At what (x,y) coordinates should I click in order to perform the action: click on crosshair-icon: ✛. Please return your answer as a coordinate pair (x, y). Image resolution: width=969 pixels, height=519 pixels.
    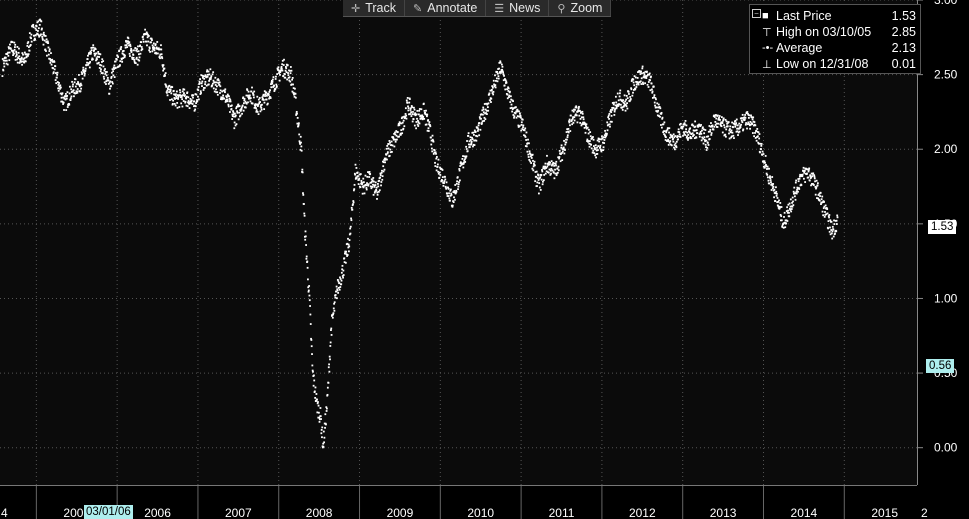
    Looking at the image, I should click on (356, 8).